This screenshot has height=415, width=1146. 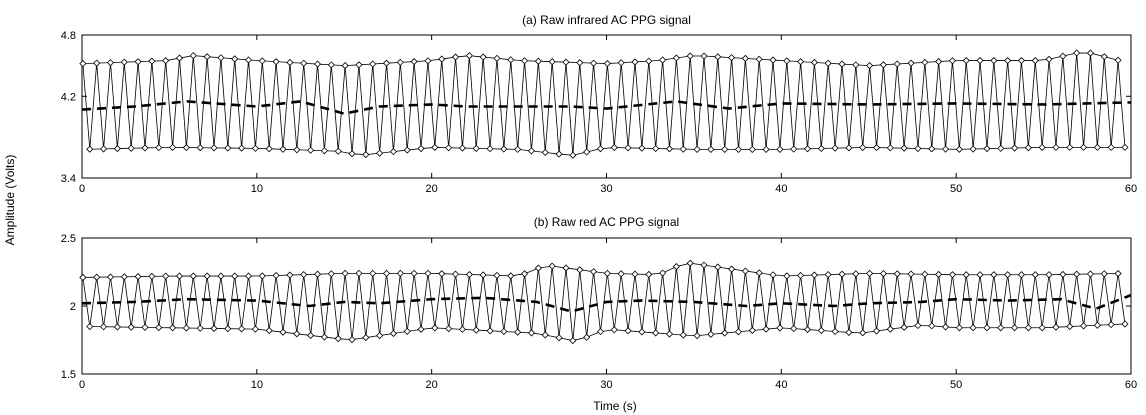 I want to click on x-tick-label: 50, so click(x=956, y=385).